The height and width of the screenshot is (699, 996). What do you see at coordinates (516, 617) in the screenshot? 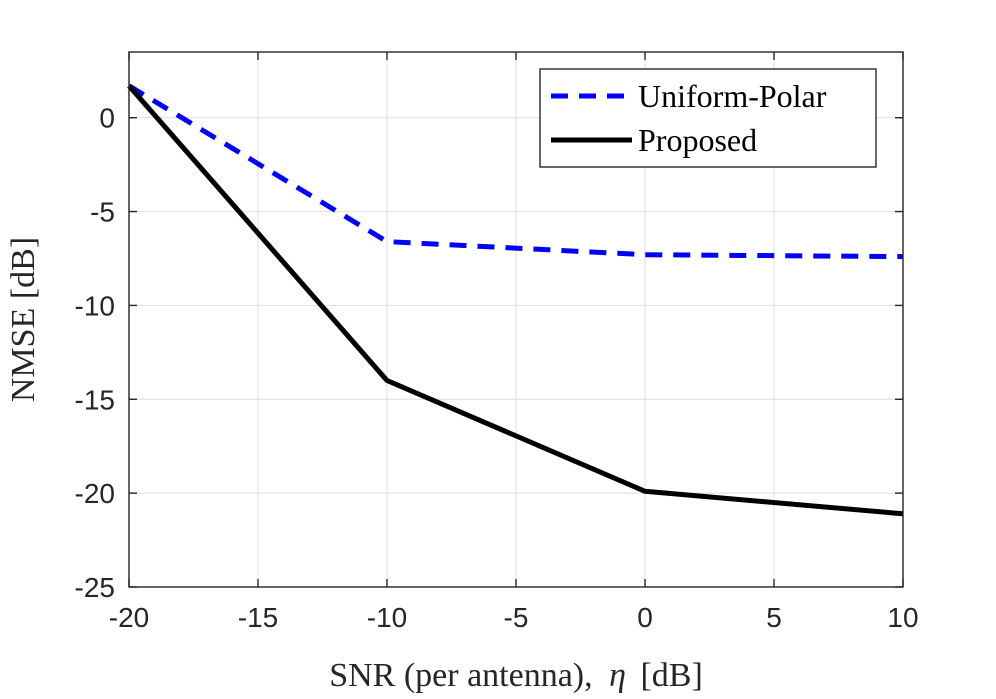
I see `x-tick-label: -5` at bounding box center [516, 617].